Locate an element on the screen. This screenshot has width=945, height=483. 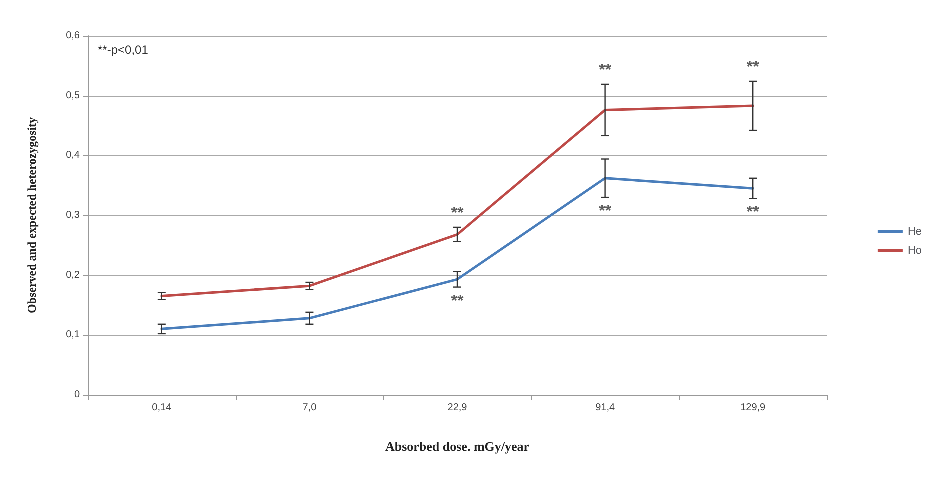
x-tick-label: 7,0 is located at coordinates (310, 408).